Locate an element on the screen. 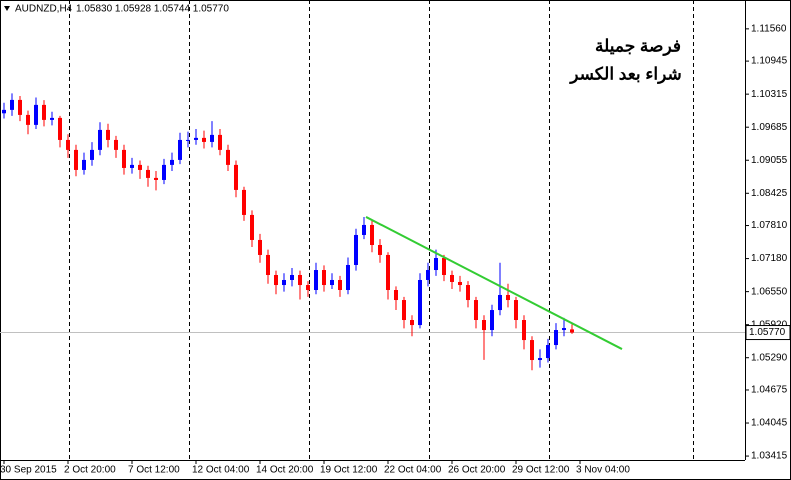 The height and width of the screenshot is (480, 791). trendline is located at coordinates (494, 283).